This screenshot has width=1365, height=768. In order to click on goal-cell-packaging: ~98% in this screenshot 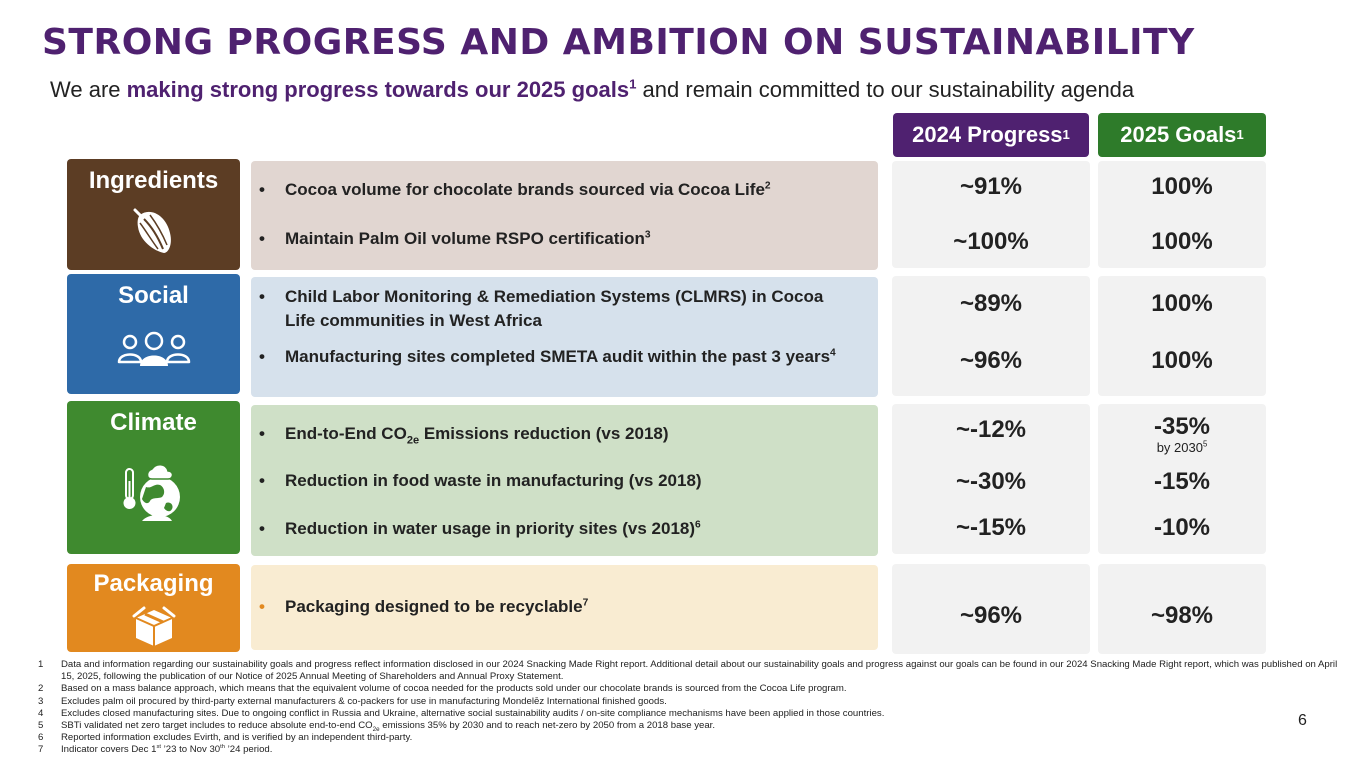, I will do `click(1182, 609)`.